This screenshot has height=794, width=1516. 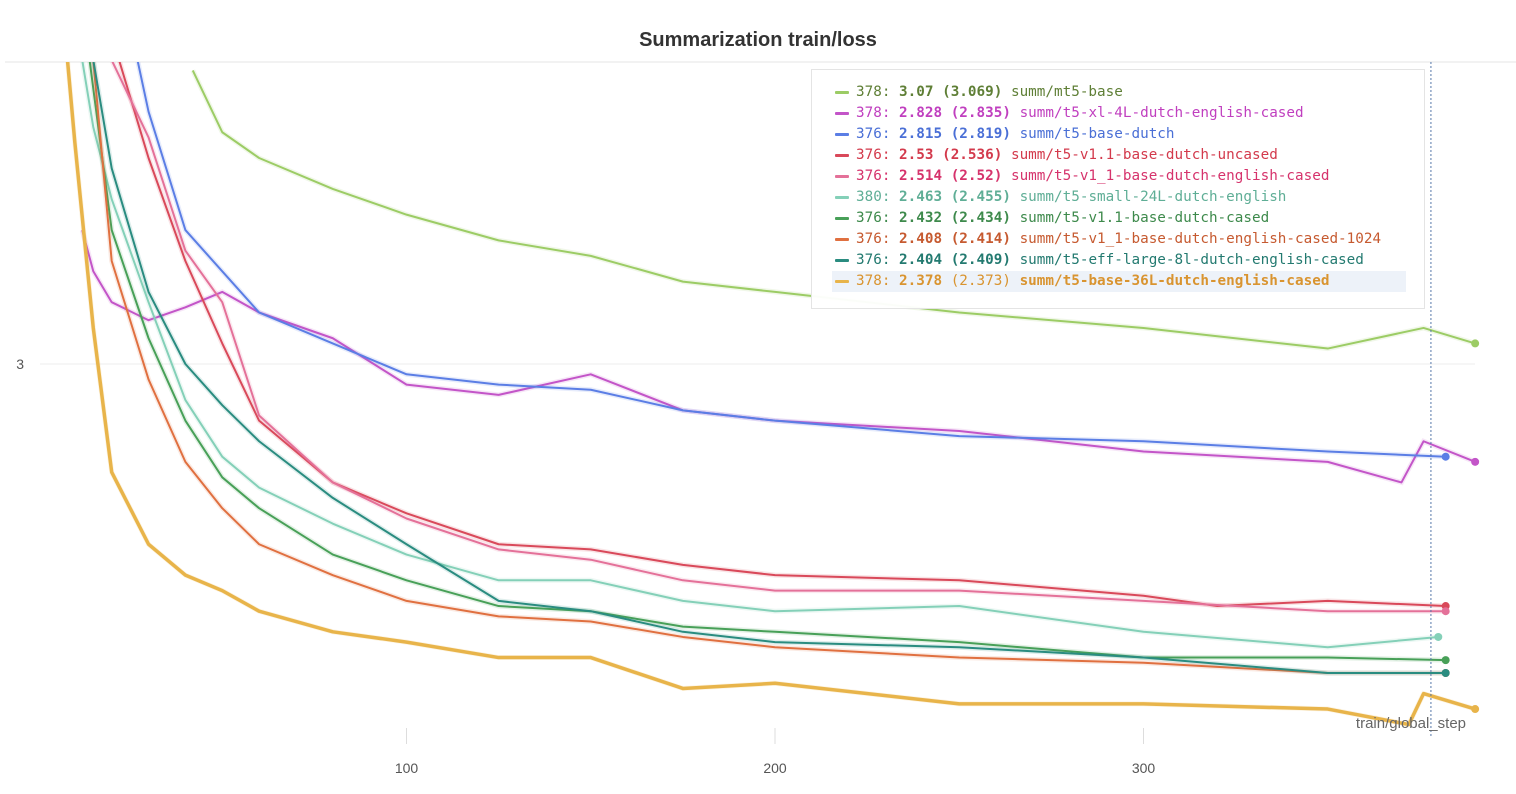 I want to click on legend-value: 2.53, so click(x=916, y=155).